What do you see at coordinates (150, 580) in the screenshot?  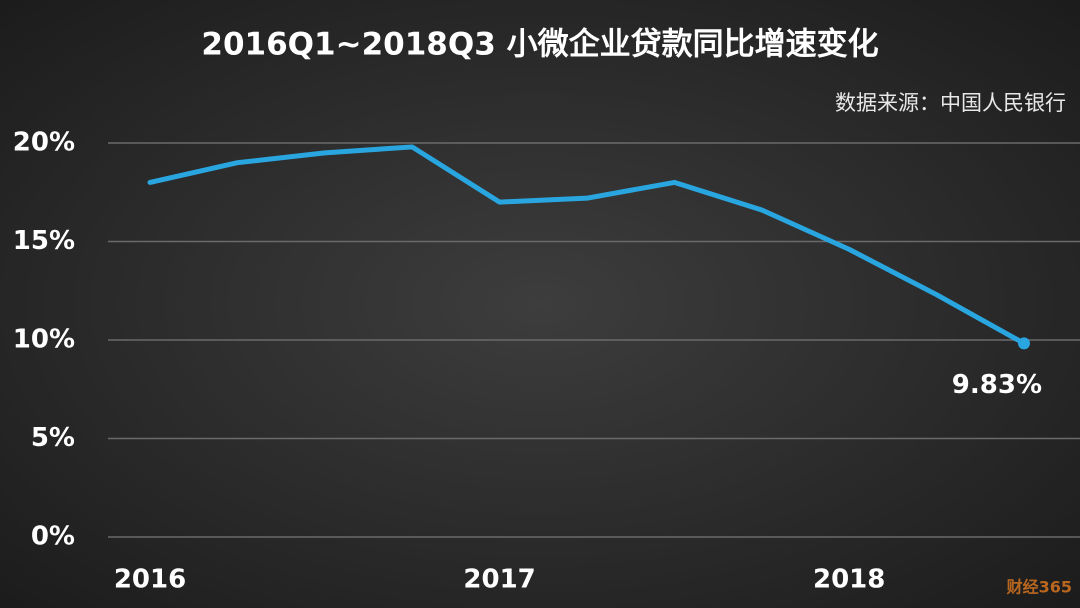 I see `x-tick-label: 2016` at bounding box center [150, 580].